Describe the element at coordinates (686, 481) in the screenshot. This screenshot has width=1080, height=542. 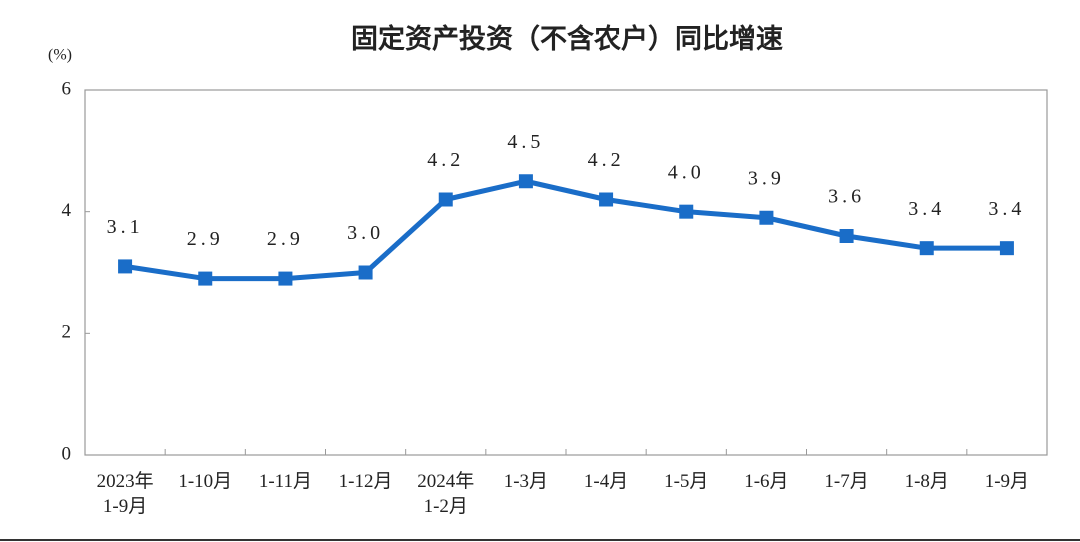
I see `x-tick-label: 1-5月` at that location.